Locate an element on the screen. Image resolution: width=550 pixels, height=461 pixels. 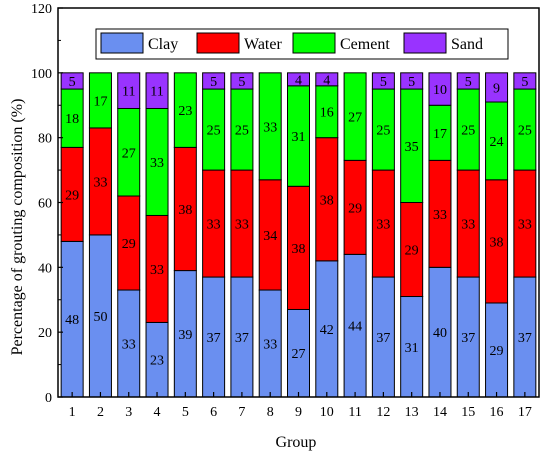
data-label-water-3: 29 is located at coordinates (129, 244).